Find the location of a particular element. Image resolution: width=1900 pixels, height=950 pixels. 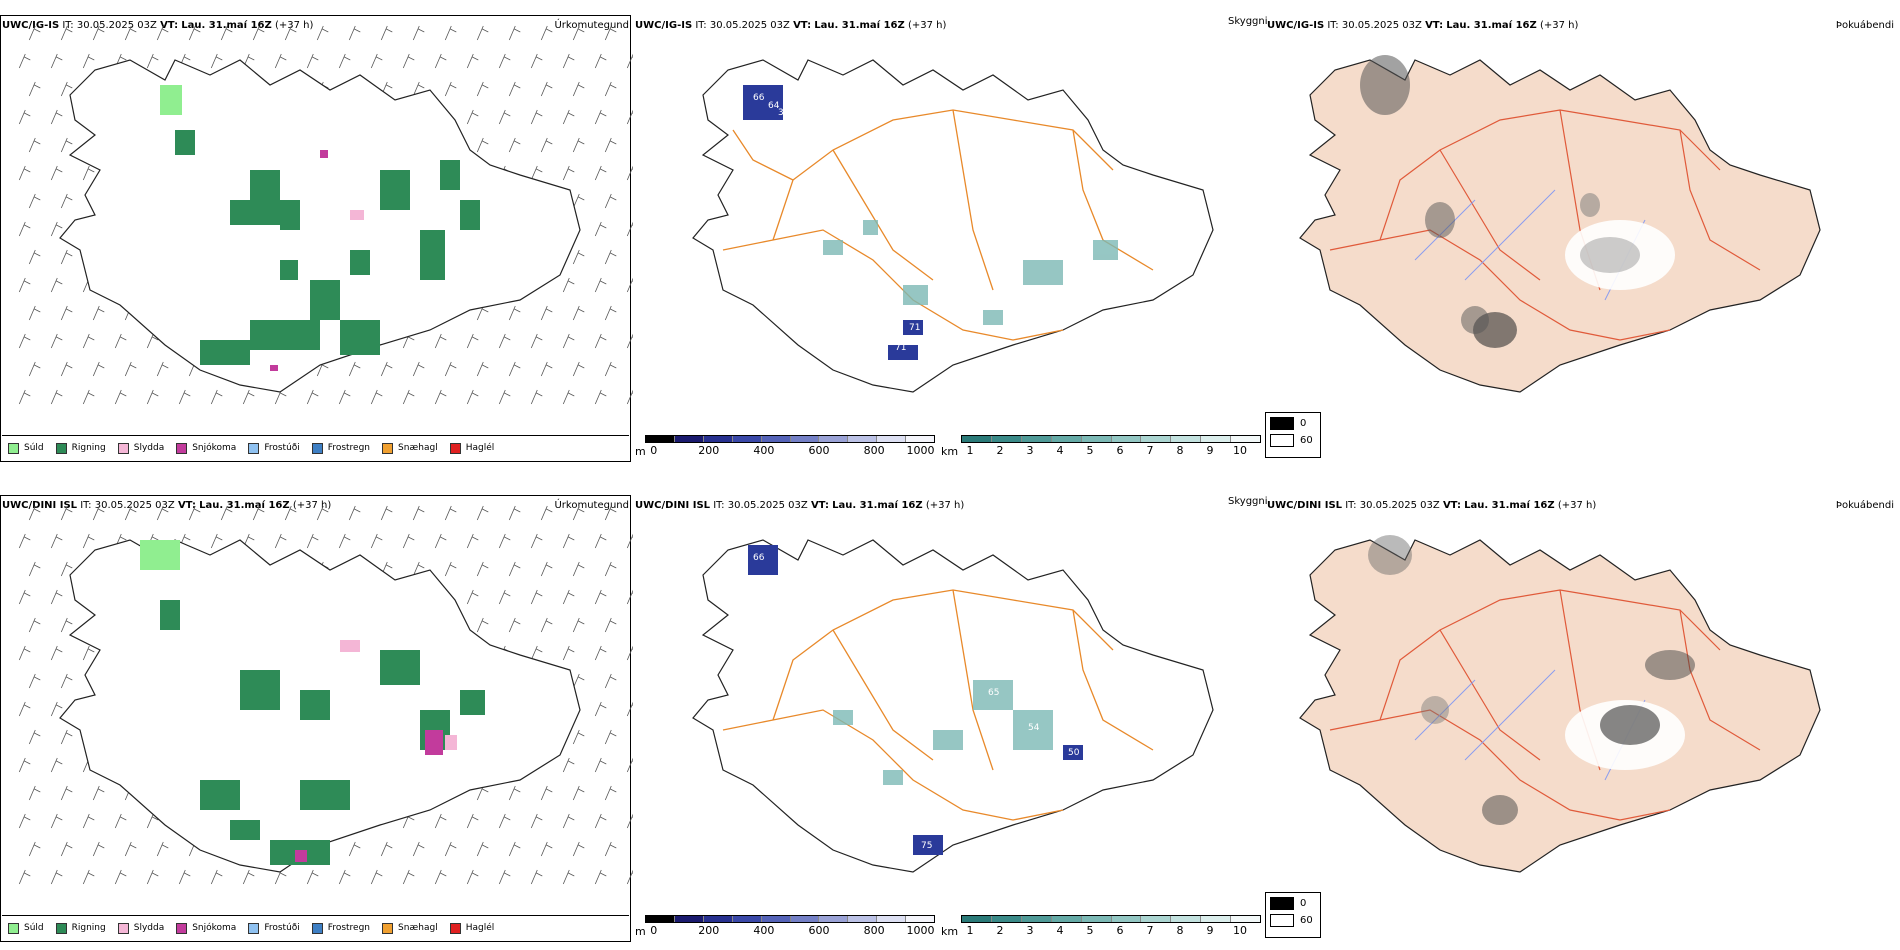

low-ceiling-areas is located at coordinates (915, 700).